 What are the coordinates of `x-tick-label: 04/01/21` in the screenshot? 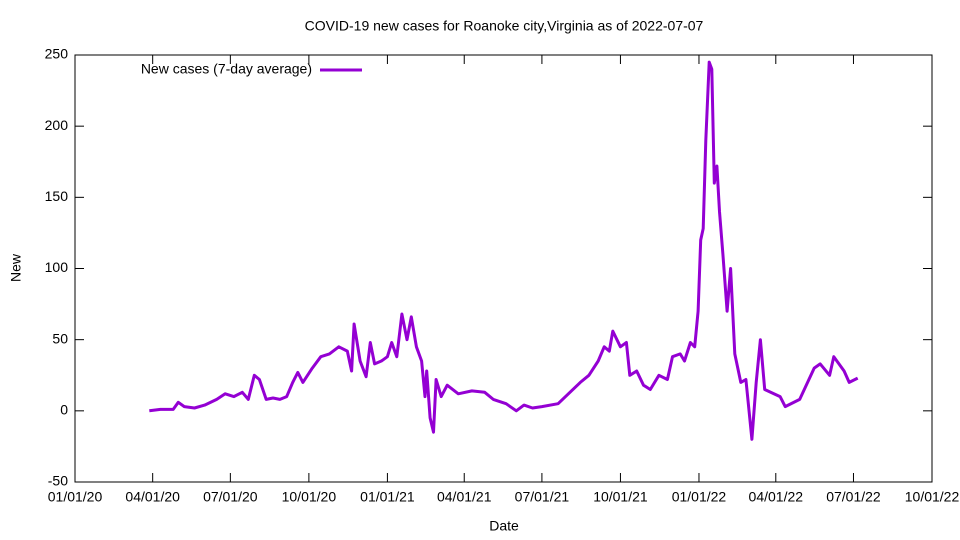 It's located at (464, 497).